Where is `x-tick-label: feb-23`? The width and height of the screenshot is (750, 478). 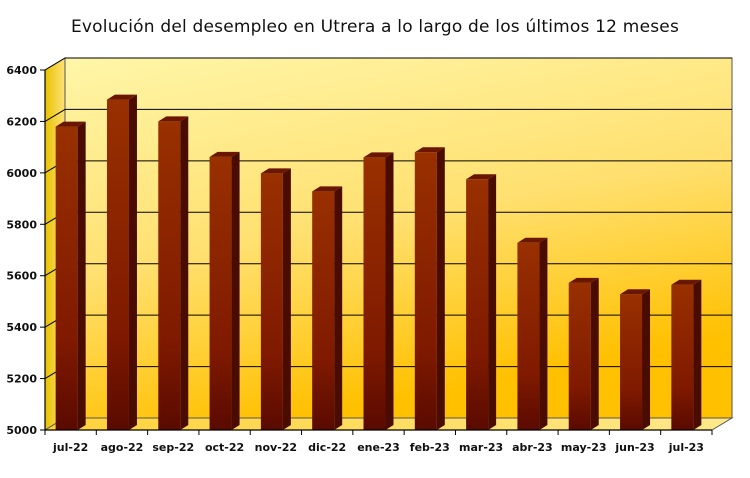
x-tick-label: feb-23 is located at coordinates (430, 447).